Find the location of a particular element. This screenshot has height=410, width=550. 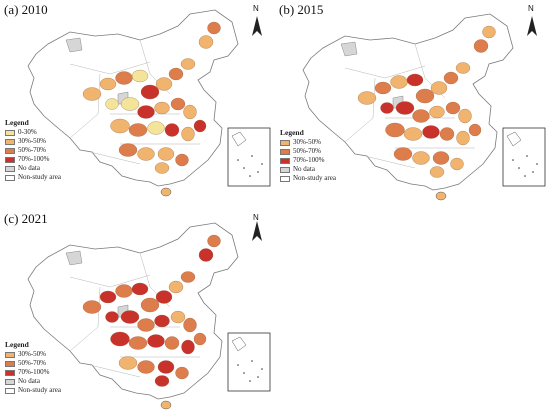

legend-row: 50%-70% is located at coordinates (33, 150).